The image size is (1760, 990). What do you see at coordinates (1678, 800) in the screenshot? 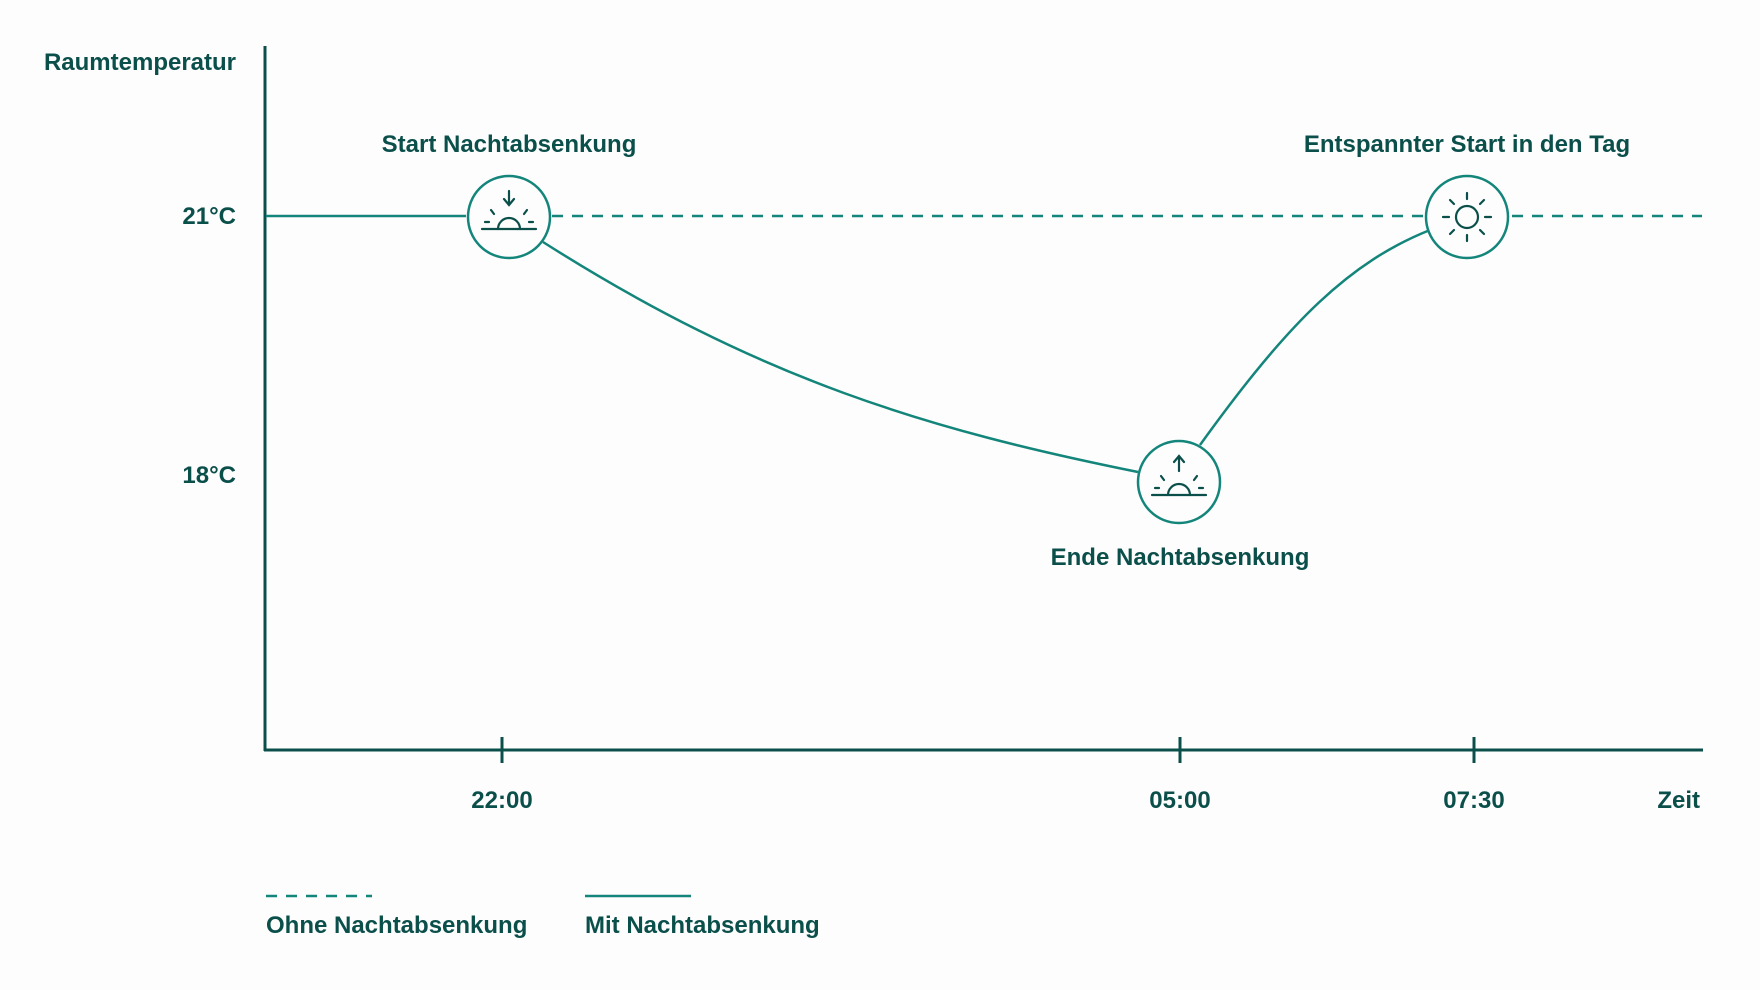
I see `x-axis-title: Zeit` at bounding box center [1678, 800].